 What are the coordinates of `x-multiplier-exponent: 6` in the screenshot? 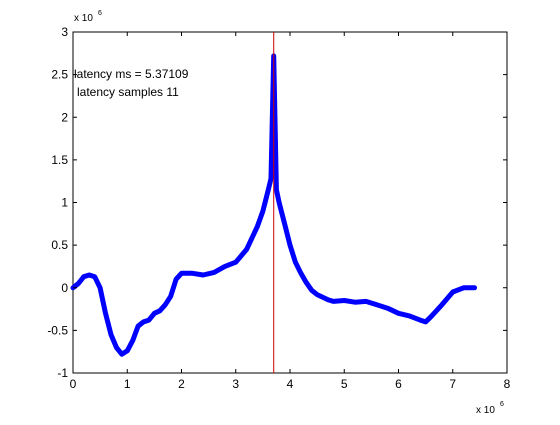 It's located at (502, 404).